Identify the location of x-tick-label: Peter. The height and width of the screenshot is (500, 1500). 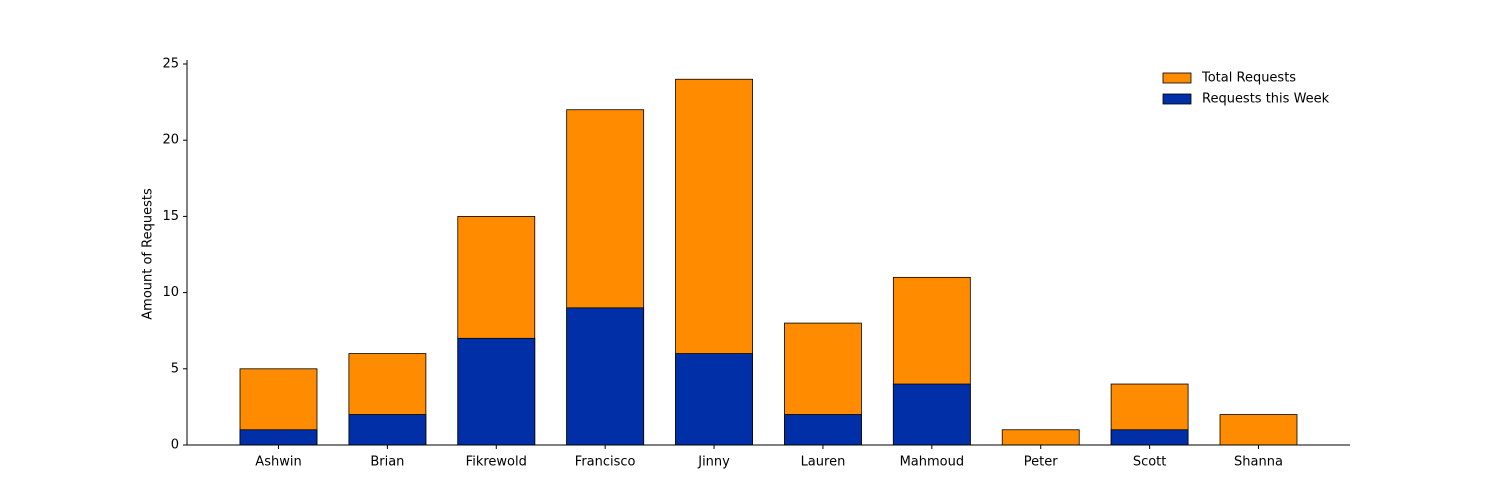
(1041, 462).